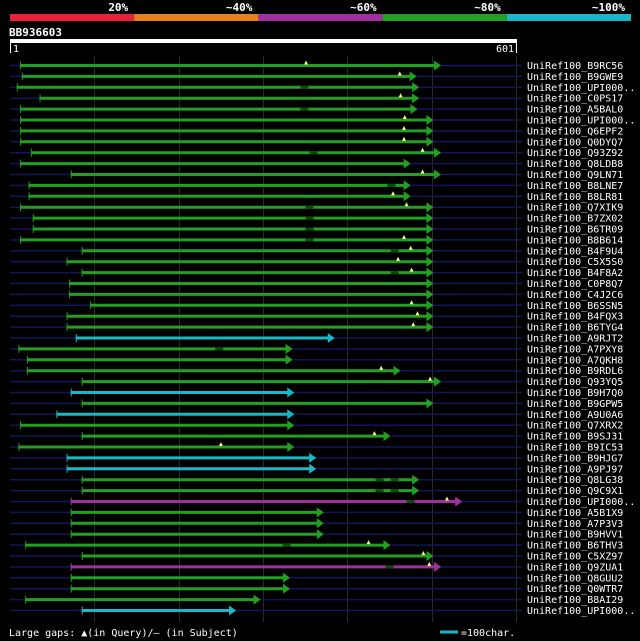 Image resolution: width=640 pixels, height=641 pixels. Describe the element at coordinates (575, 164) in the screenshot. I see `hit-label: UniRef100_Q8LDB8` at that location.